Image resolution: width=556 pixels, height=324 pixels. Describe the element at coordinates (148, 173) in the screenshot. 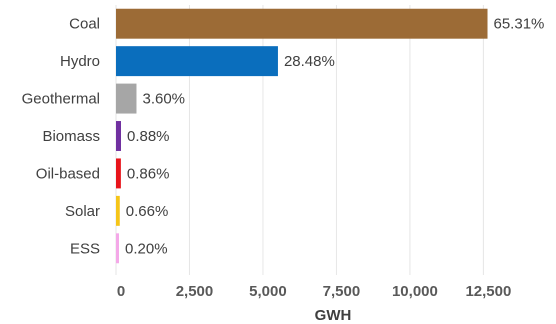

I see `data-label: 0.86%` at that location.